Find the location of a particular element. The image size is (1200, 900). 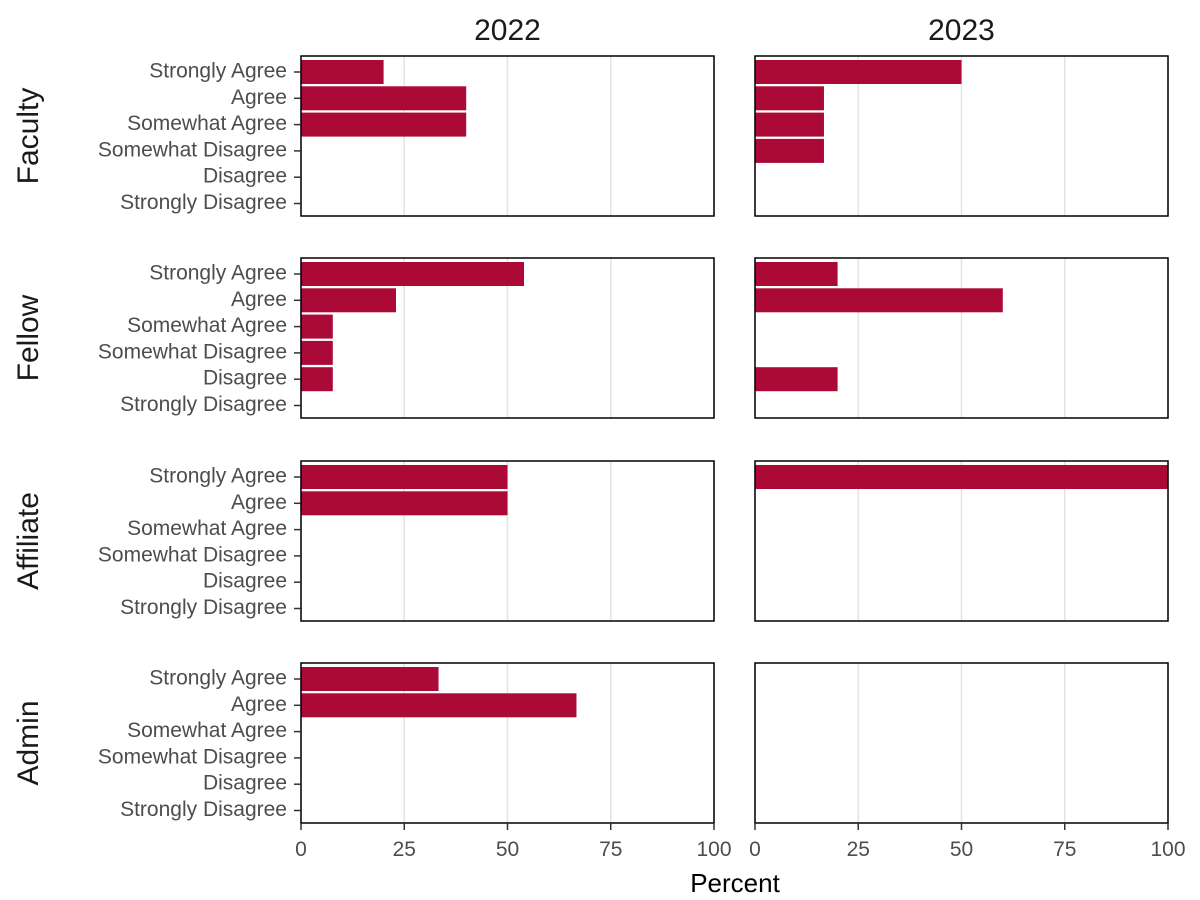

x-axis-title: Percent is located at coordinates (735, 883).